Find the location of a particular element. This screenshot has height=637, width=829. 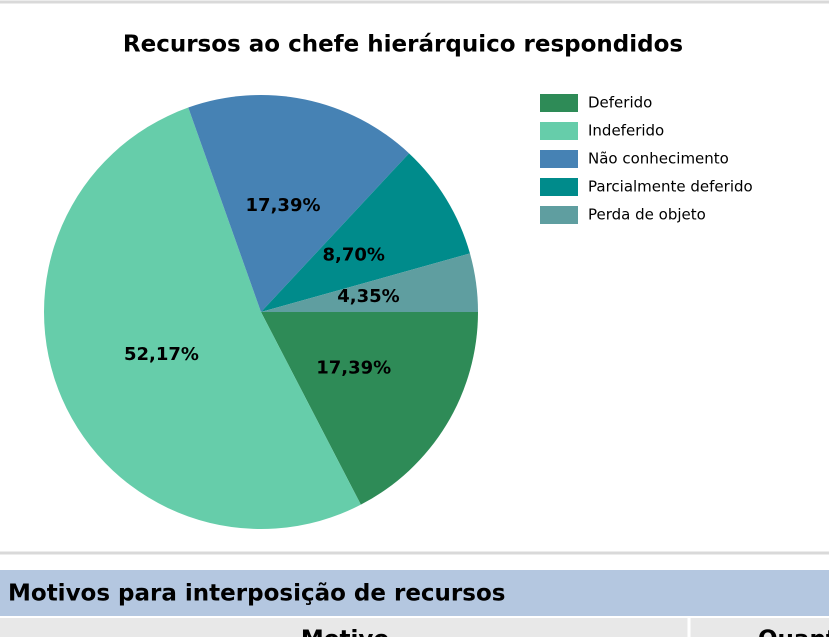

slice-label: 8,70% is located at coordinates (353, 255).